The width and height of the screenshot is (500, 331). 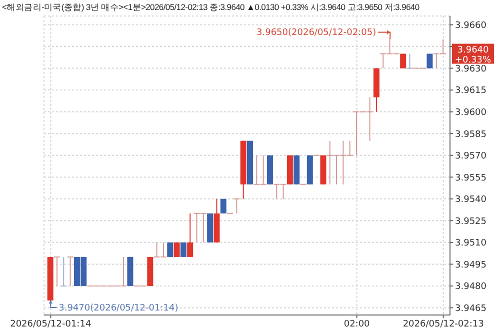 I want to click on y-tick-label: 3.9570, so click(x=471, y=157).